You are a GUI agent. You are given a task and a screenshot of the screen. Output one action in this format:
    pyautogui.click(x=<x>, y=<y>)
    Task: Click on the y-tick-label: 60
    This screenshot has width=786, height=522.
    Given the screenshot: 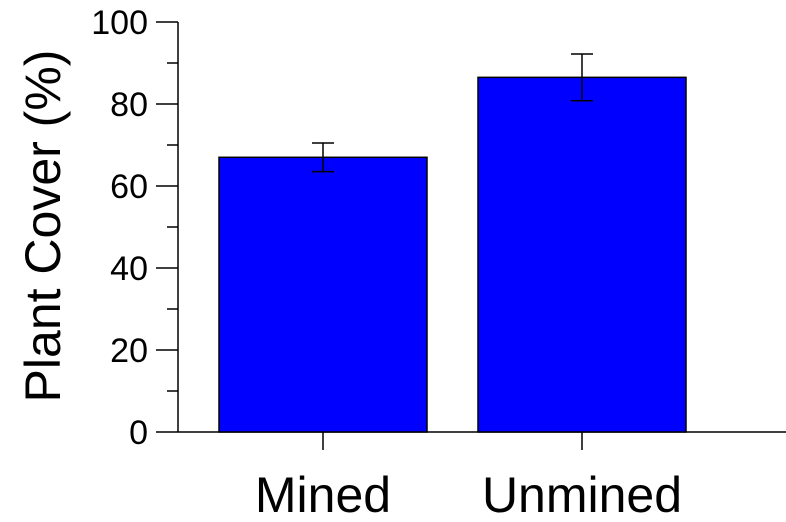 What is the action you would take?
    pyautogui.click(x=129, y=187)
    